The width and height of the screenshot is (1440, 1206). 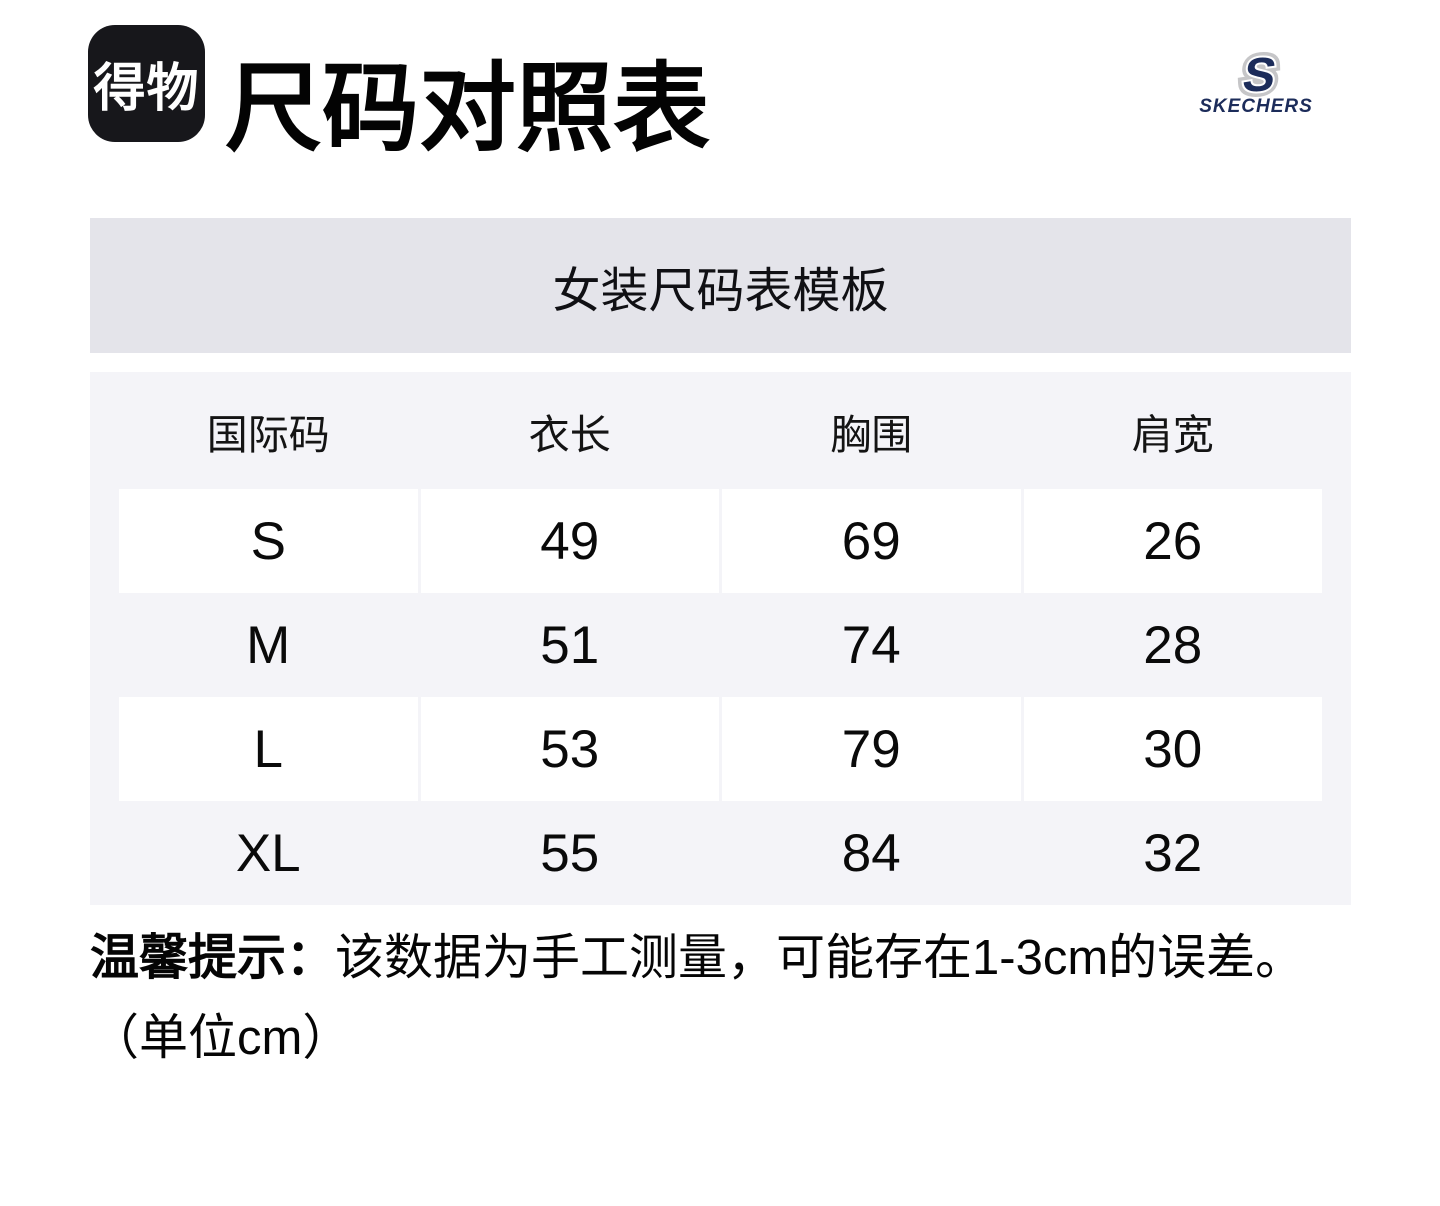 What do you see at coordinates (871, 541) in the screenshot?
I see `table-cell: 69` at bounding box center [871, 541].